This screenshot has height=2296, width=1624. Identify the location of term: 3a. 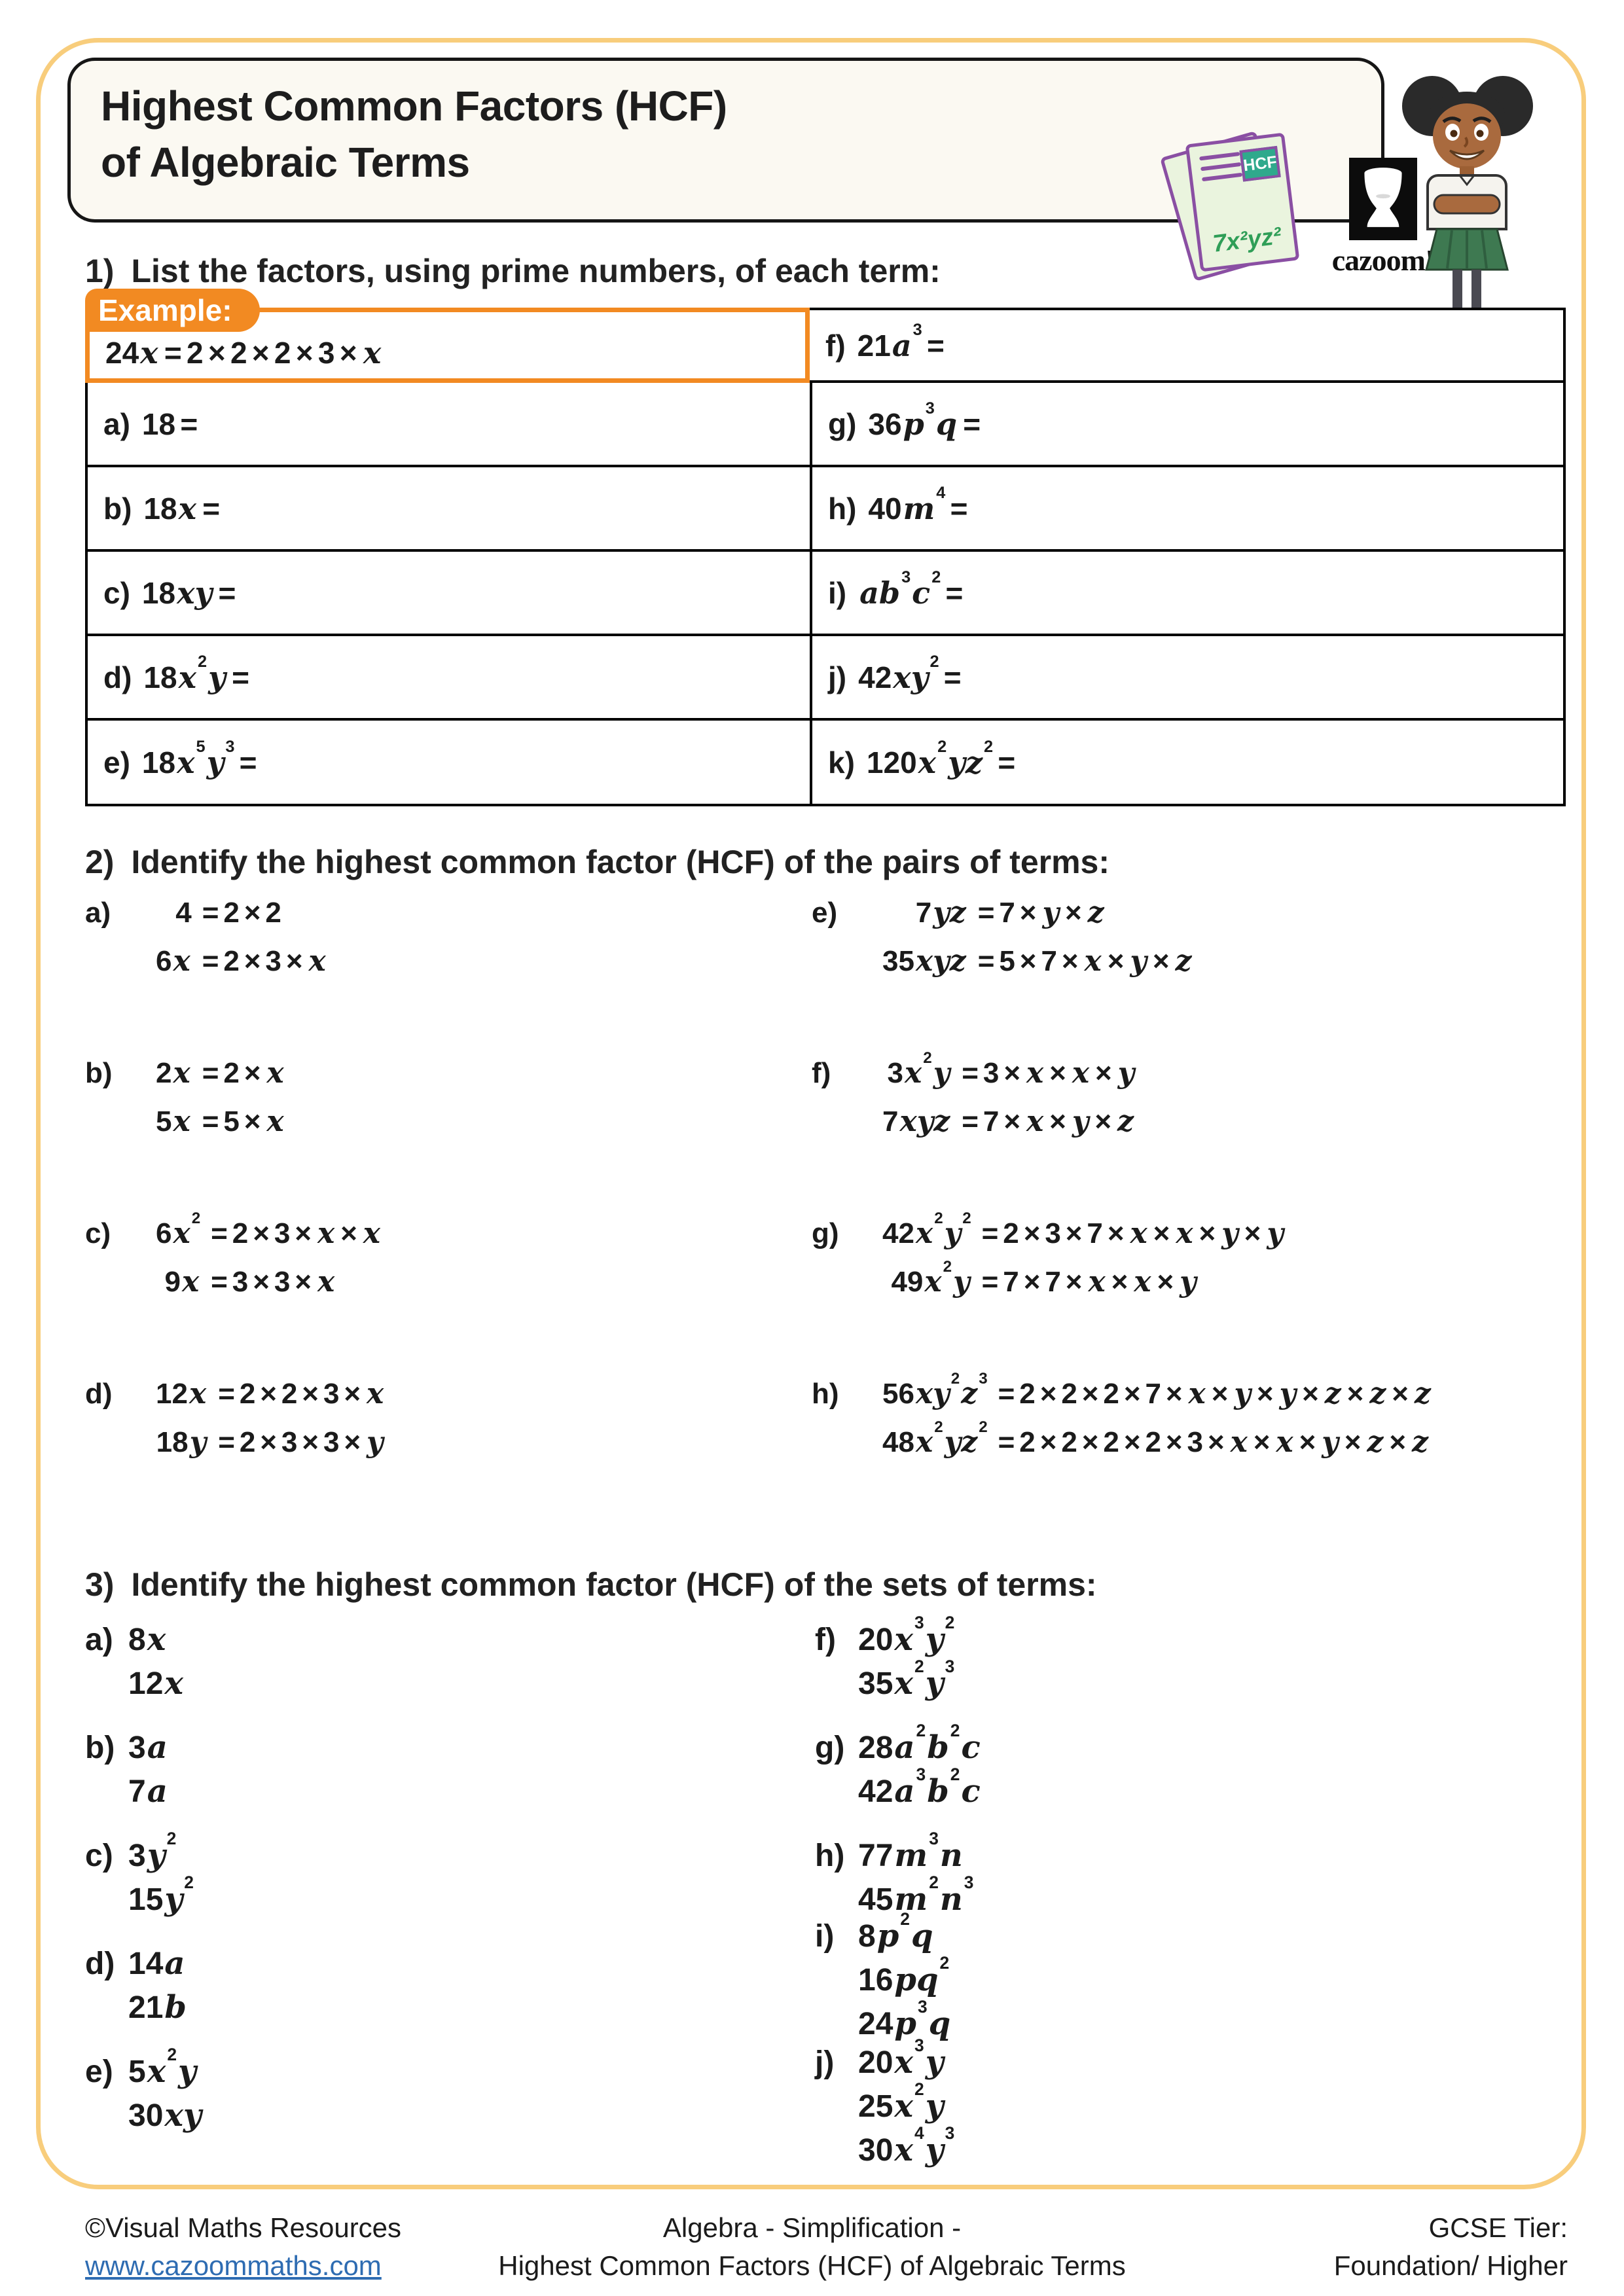
(148, 1747).